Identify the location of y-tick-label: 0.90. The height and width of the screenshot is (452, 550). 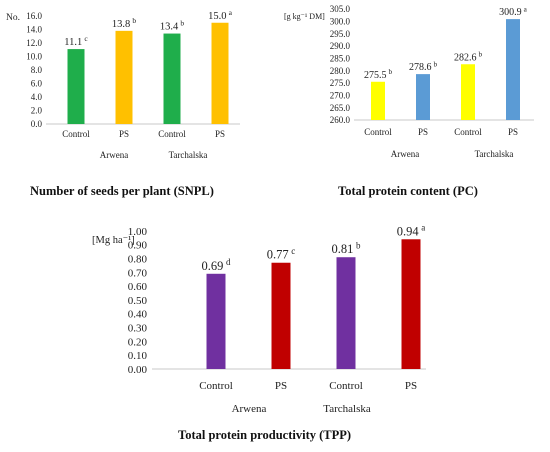
(138, 246).